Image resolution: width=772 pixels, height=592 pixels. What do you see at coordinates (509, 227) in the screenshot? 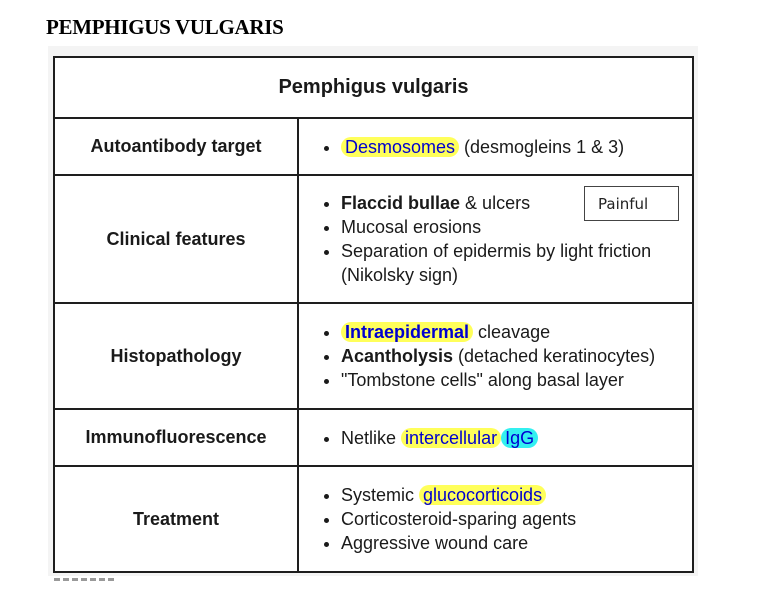
I see `list-item: Mucosal erosions` at bounding box center [509, 227].